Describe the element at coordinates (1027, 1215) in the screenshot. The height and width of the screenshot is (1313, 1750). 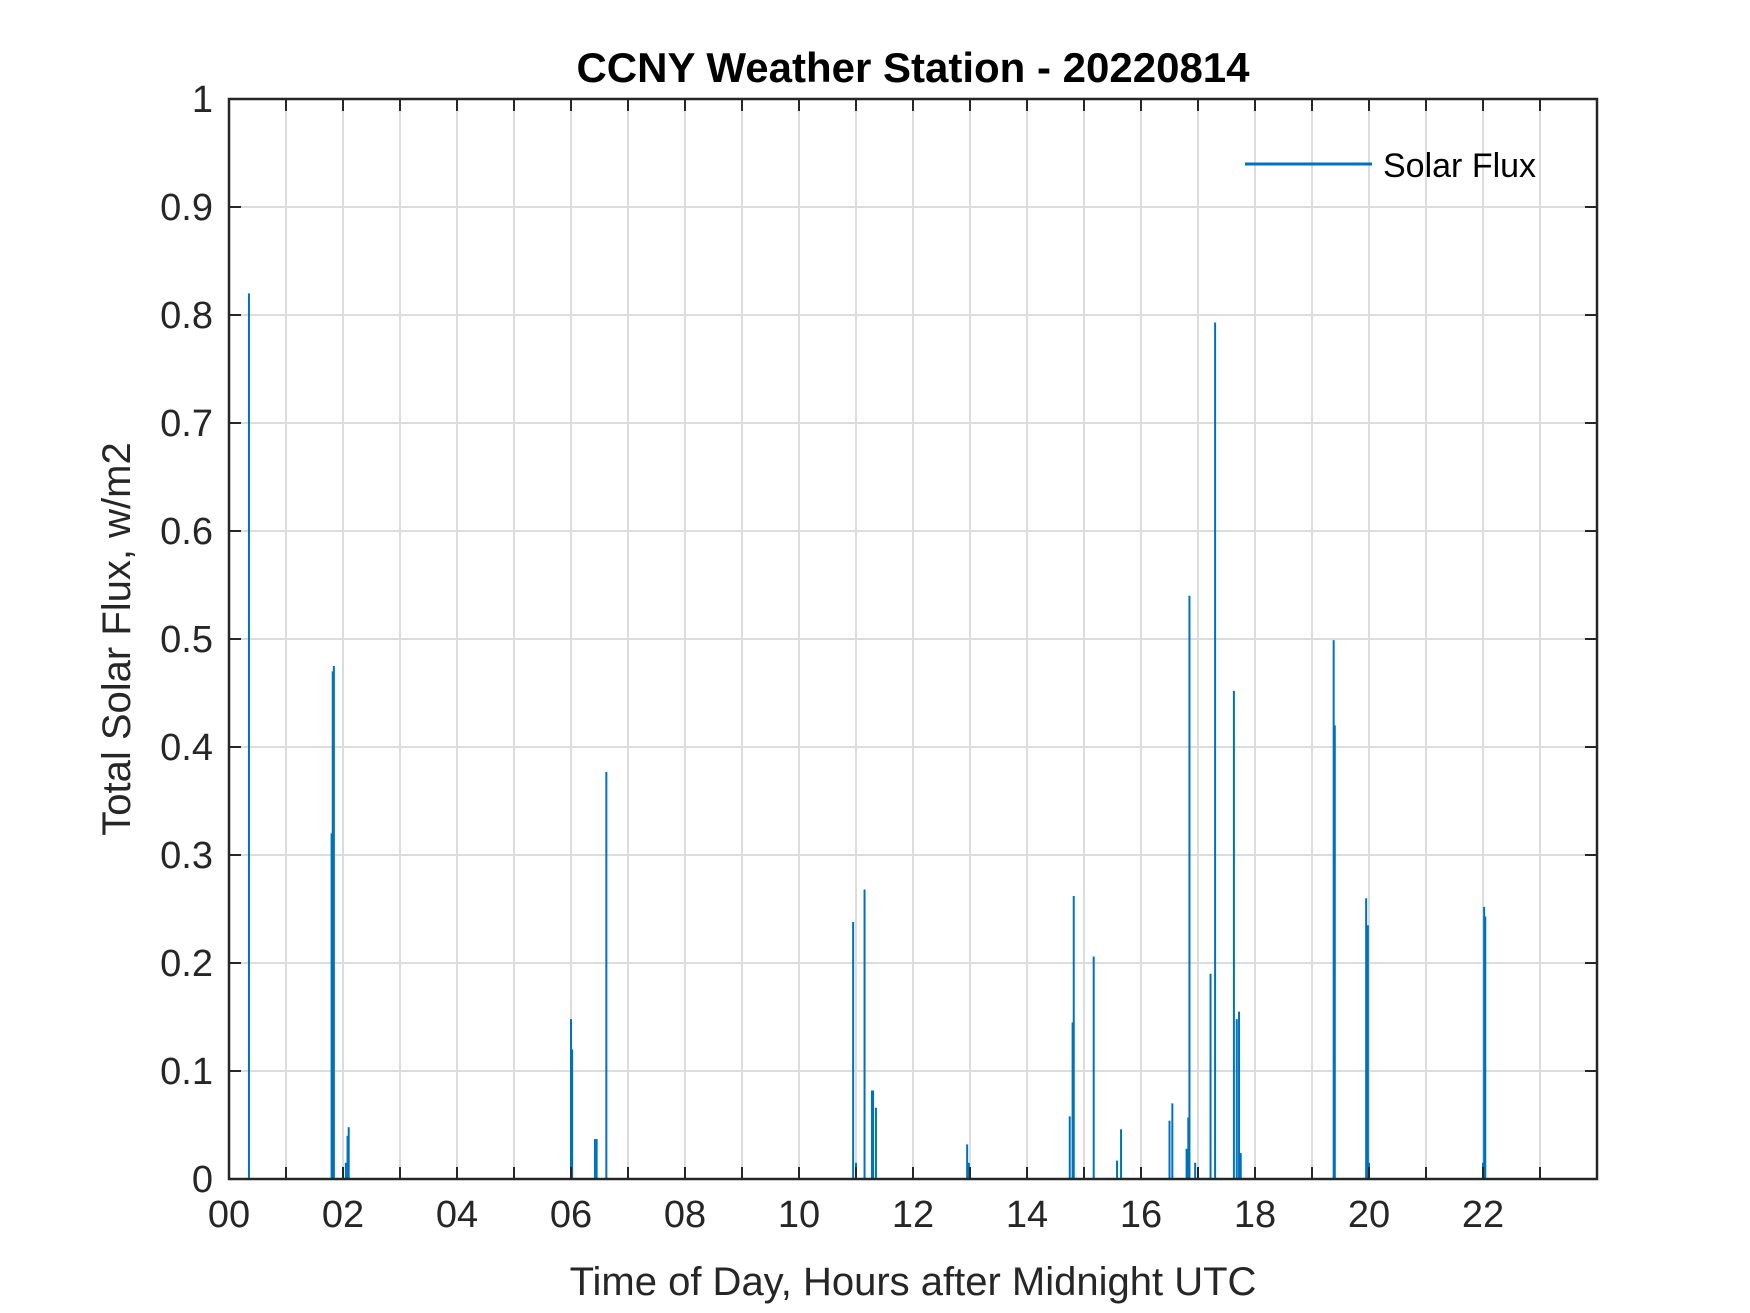
I see `x-tick-label: 14` at that location.